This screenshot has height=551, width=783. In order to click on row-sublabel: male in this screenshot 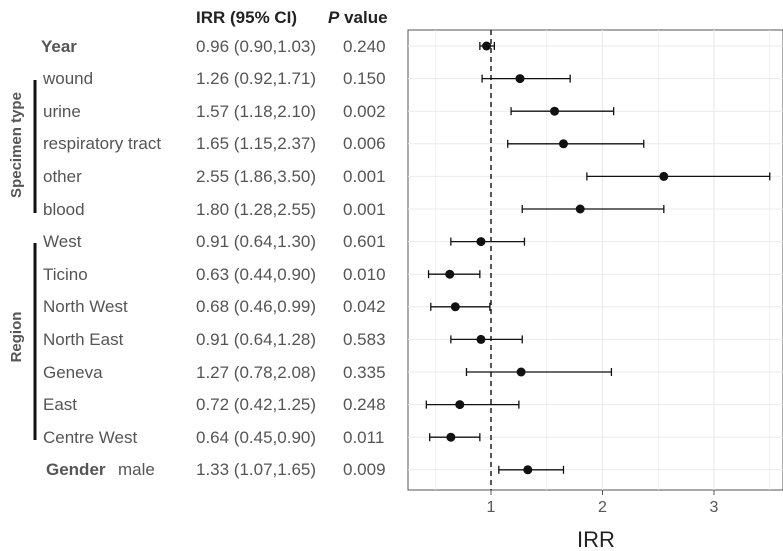, I will do `click(136, 470)`.